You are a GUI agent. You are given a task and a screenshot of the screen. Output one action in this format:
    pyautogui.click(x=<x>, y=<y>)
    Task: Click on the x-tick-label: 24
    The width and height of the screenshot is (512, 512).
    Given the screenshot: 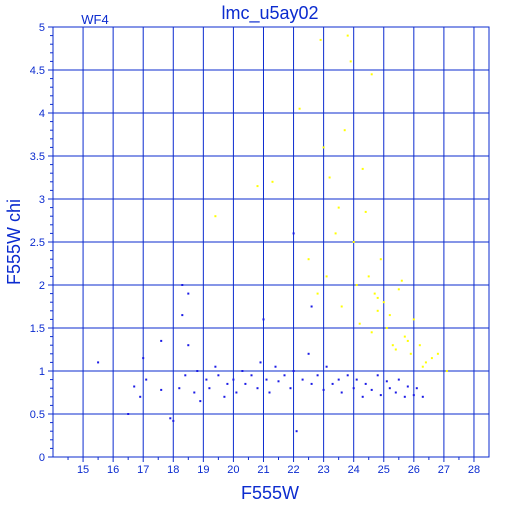 What is the action you would take?
    pyautogui.click(x=354, y=470)
    